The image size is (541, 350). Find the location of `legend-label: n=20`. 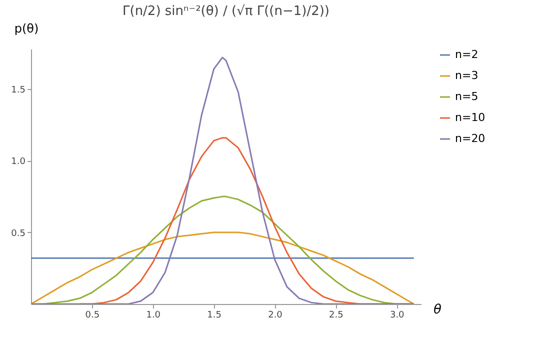

legend-label: n=20 is located at coordinates (470, 138).